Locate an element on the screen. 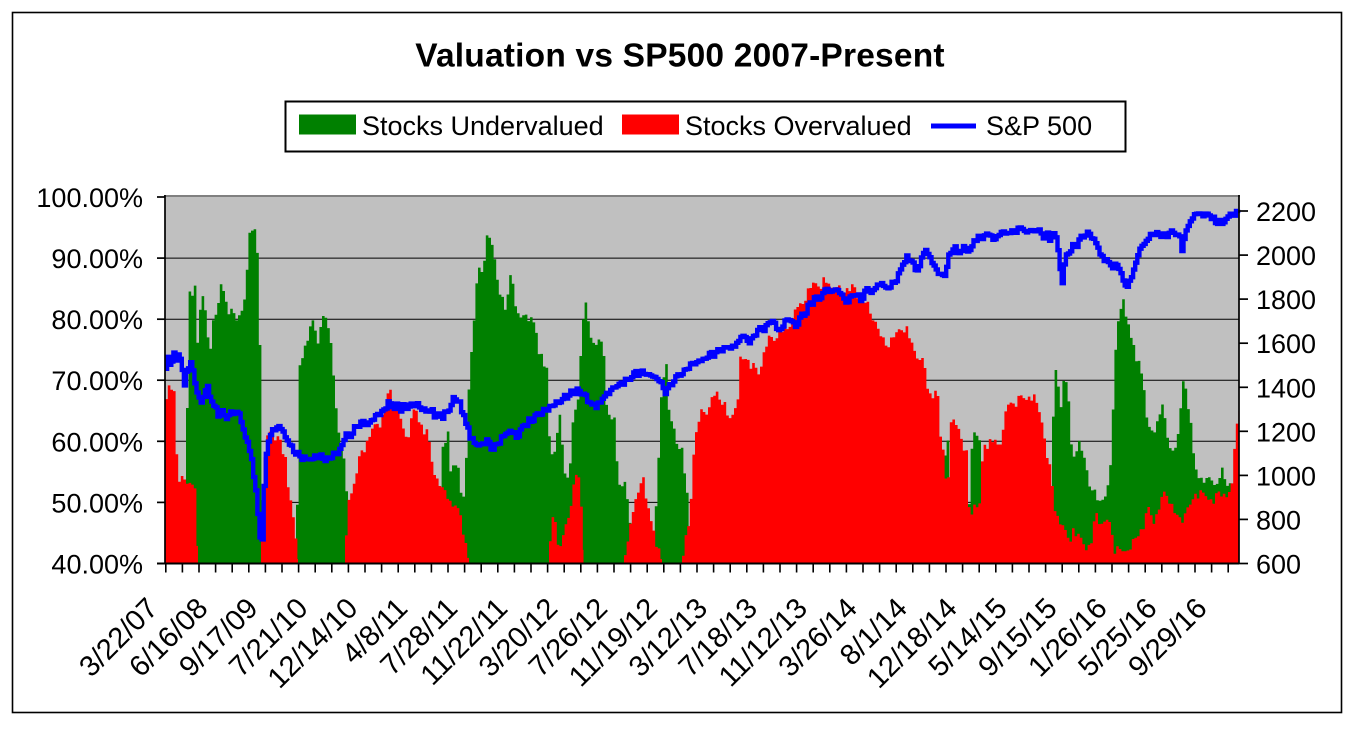 Image resolution: width=1355 pixels, height=731 pixels. svg-text: Stocks Undervalued is located at coordinates (483, 126).